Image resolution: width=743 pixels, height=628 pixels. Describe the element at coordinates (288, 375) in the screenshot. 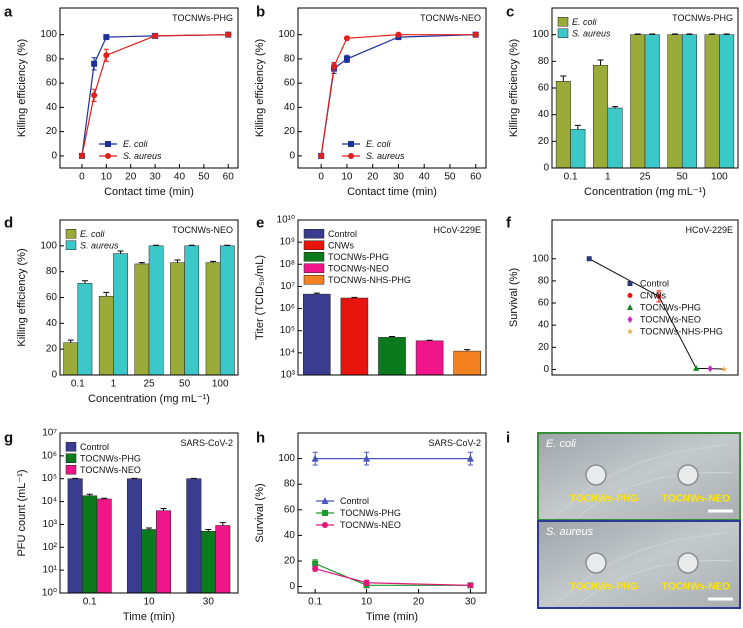

I see `y-tick-label: 10³` at that location.